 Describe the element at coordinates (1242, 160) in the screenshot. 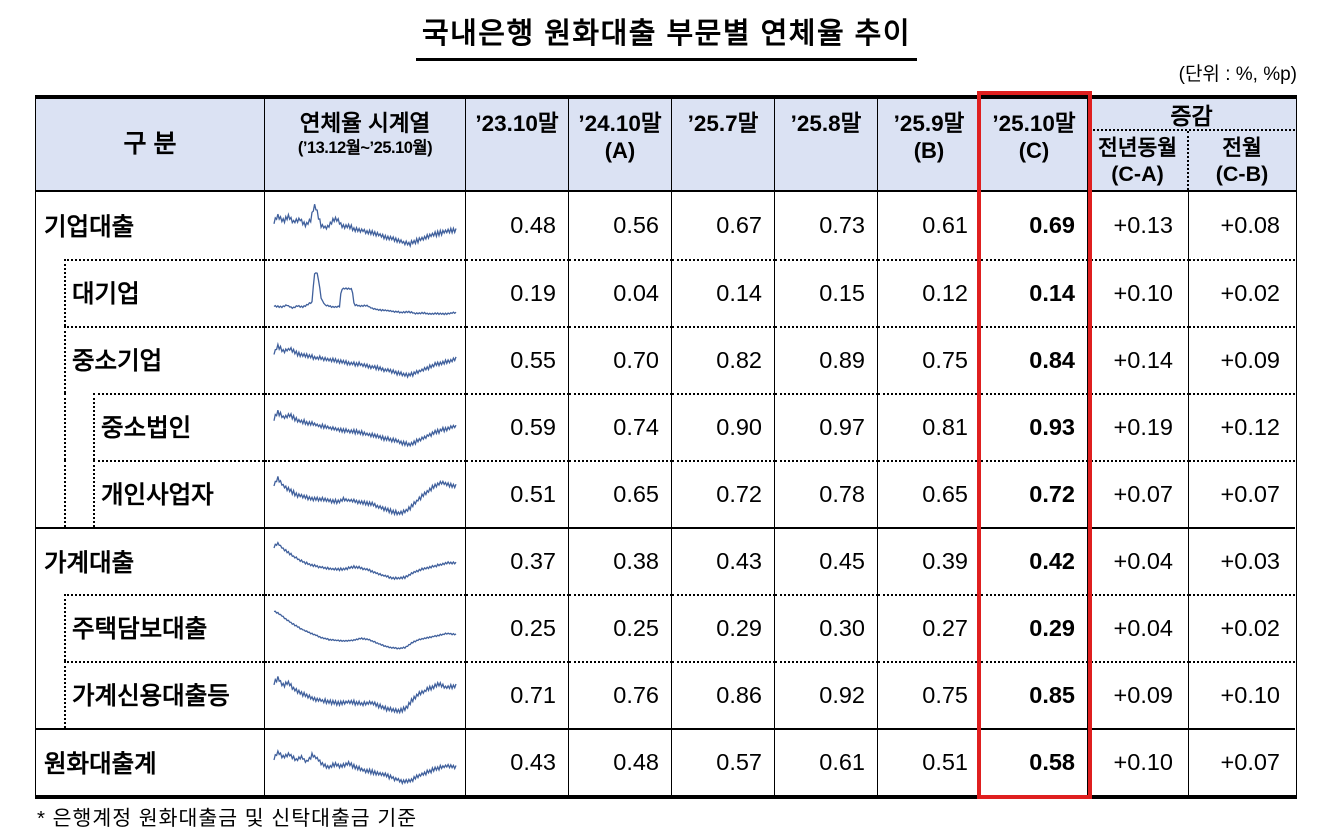

I see `header-cell-delta-mom: 전월 (C-B)` at that location.